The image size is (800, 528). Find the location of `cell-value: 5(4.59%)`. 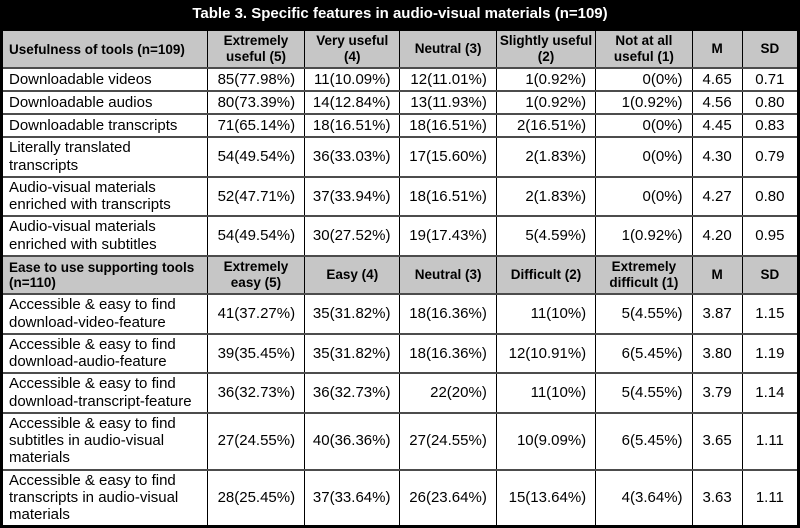

cell-value: 5(4.59%) is located at coordinates (546, 236).